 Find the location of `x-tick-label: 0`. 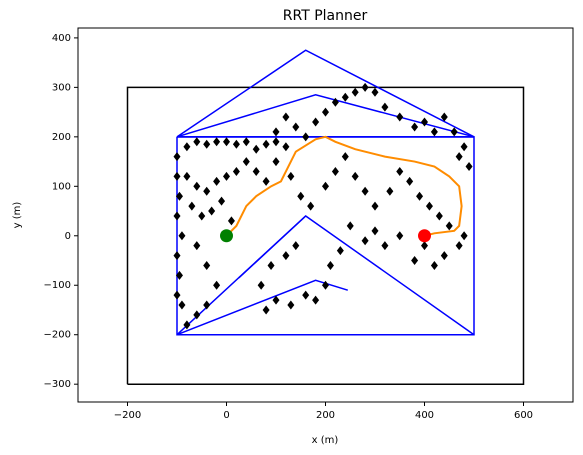

x-tick-label: 0 is located at coordinates (226, 415).